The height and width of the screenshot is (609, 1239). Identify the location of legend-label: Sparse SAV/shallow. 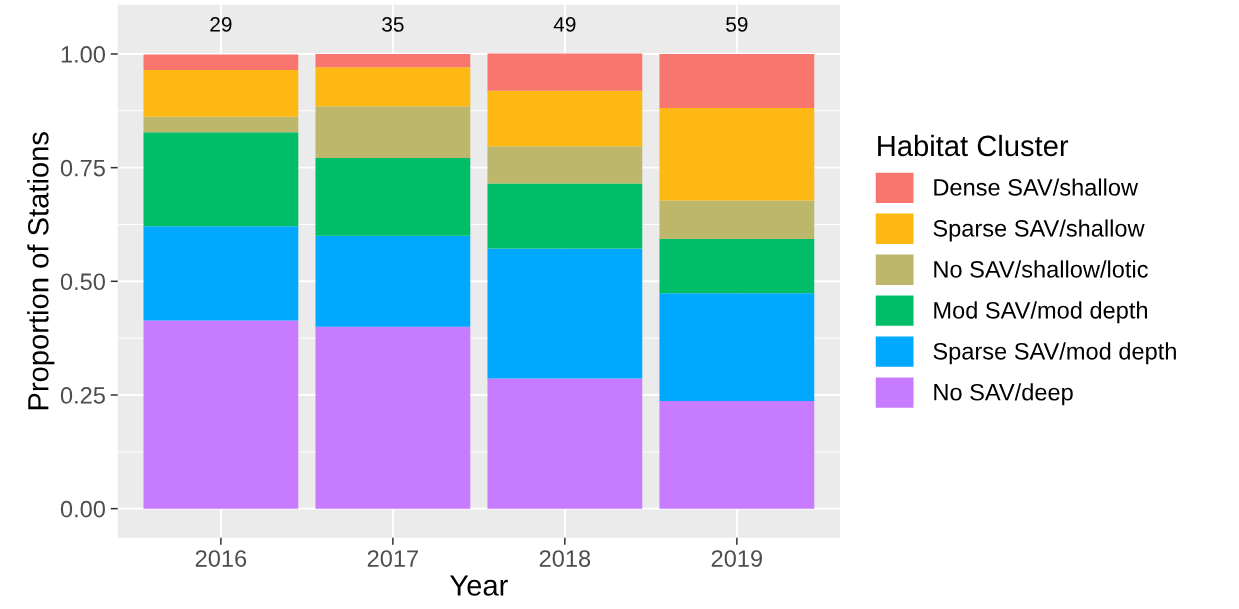
(1039, 230).